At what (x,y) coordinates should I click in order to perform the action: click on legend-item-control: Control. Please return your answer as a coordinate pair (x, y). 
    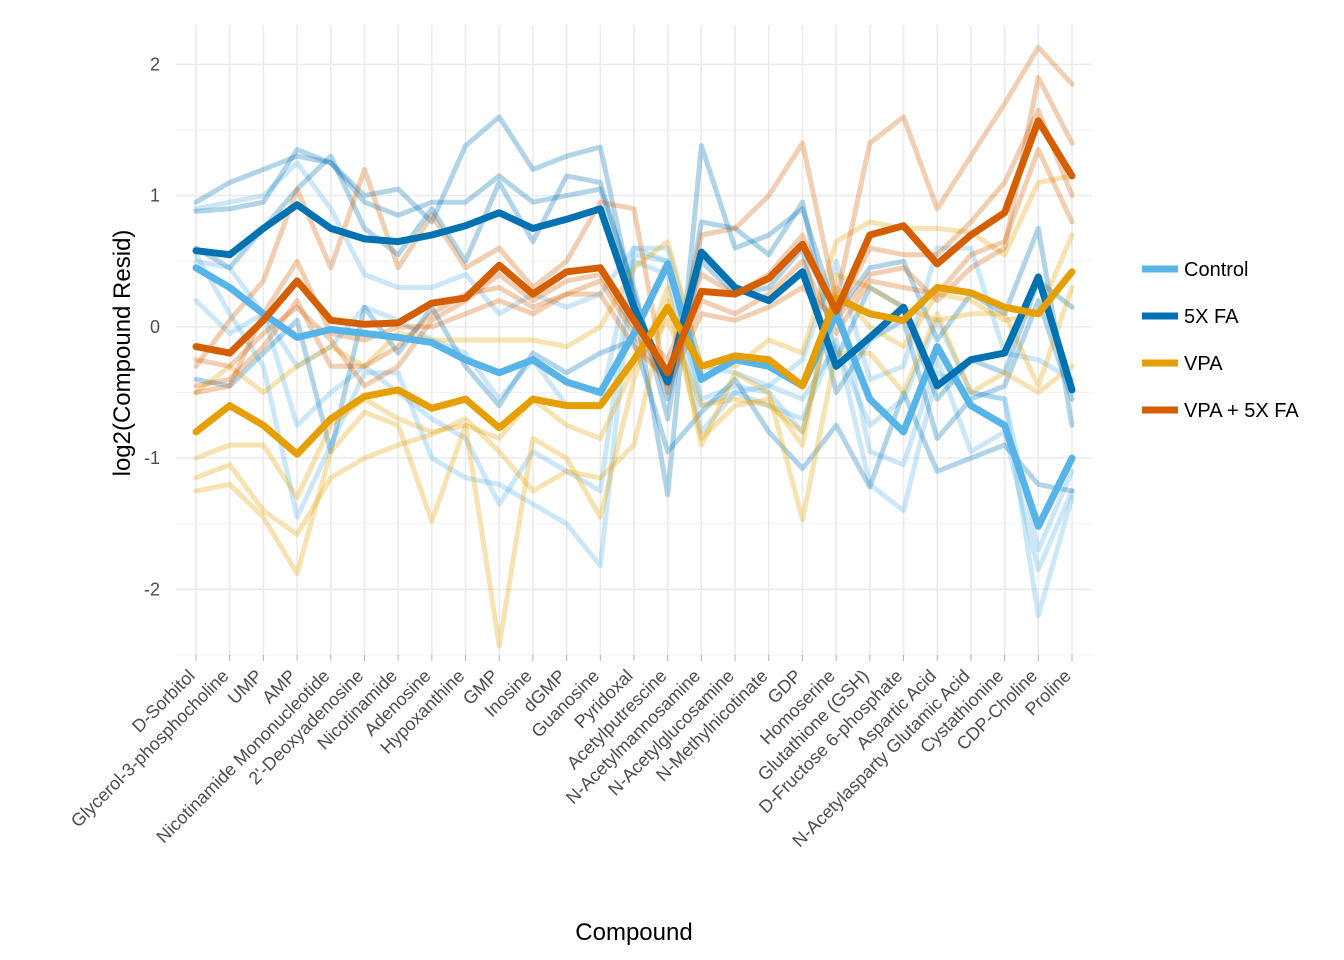
    Looking at the image, I should click on (1195, 270).